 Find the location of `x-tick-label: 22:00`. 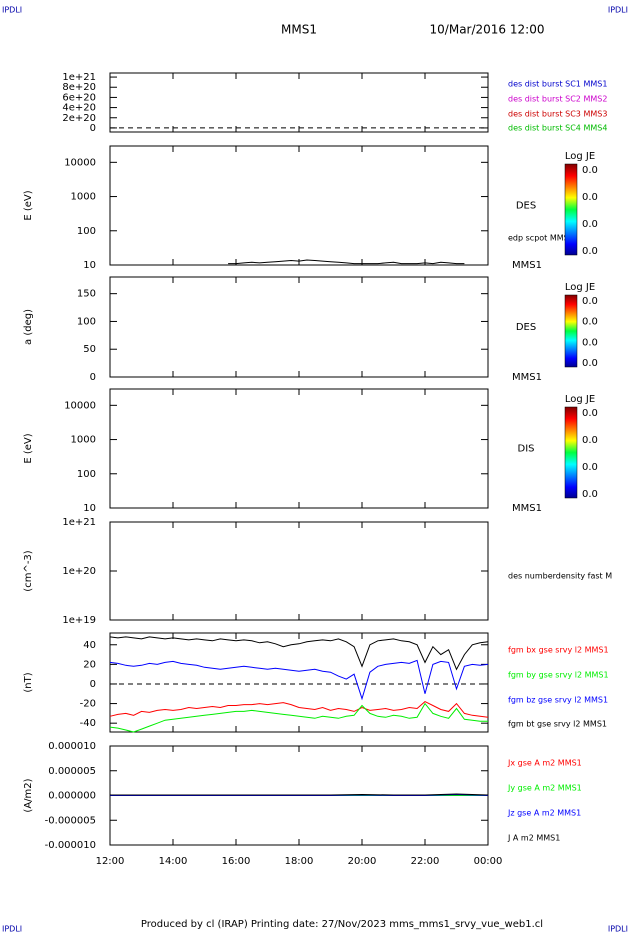

x-tick-label: 22:00 is located at coordinates (425, 861).